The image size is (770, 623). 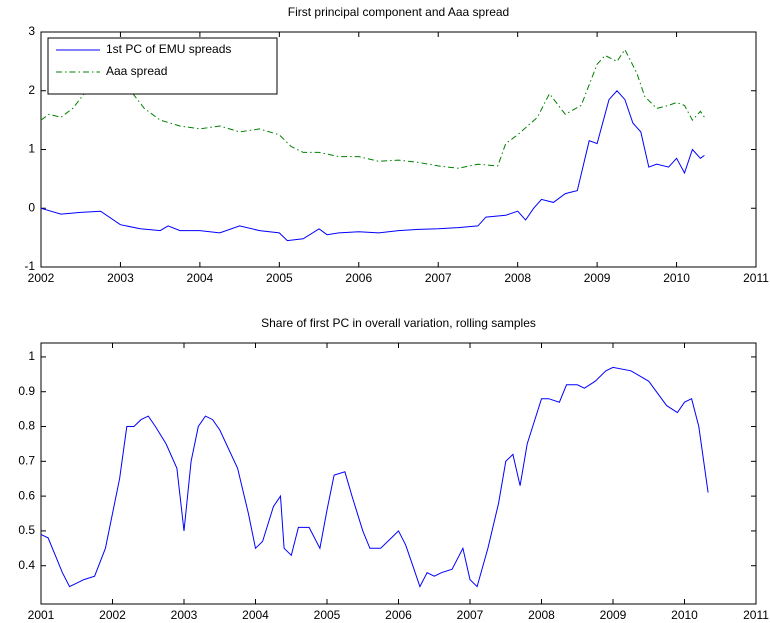 What do you see at coordinates (41, 615) in the screenshot?
I see `x-tick-label: 2001` at bounding box center [41, 615].